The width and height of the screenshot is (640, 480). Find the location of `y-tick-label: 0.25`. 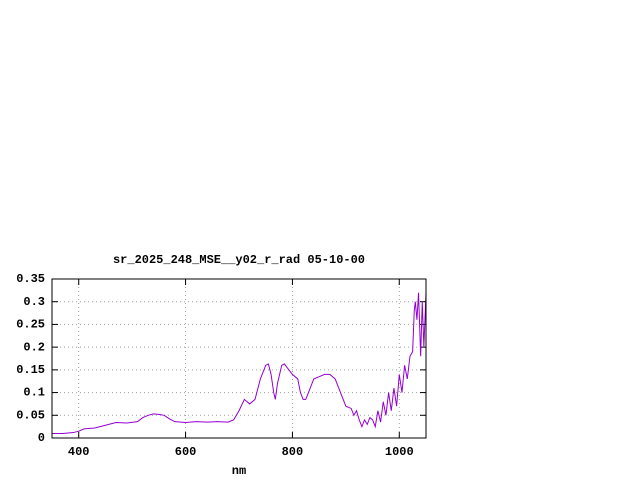

y-tick-label: 0.25 is located at coordinates (30, 325).